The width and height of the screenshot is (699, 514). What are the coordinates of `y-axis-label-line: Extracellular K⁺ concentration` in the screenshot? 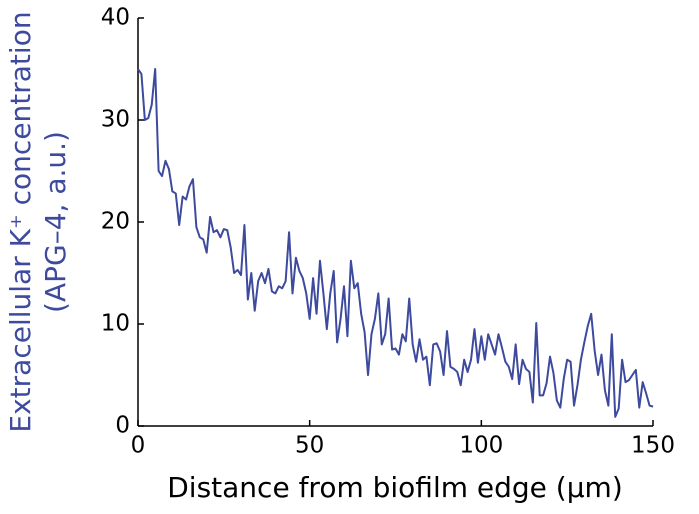 It's located at (20, 221).